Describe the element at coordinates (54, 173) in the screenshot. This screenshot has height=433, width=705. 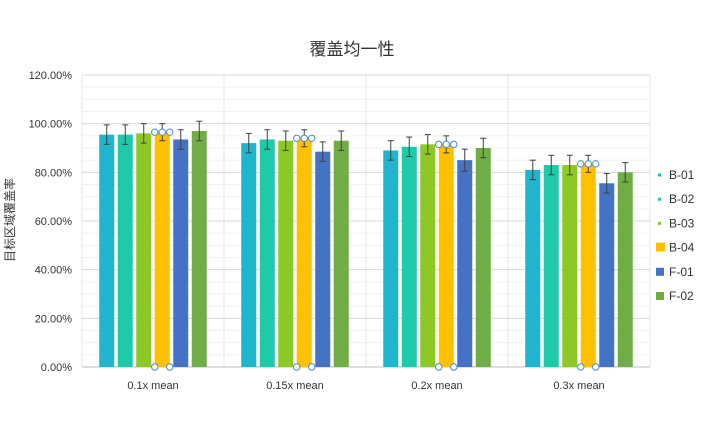
I see `y-tick-label: 80.00%` at that location.